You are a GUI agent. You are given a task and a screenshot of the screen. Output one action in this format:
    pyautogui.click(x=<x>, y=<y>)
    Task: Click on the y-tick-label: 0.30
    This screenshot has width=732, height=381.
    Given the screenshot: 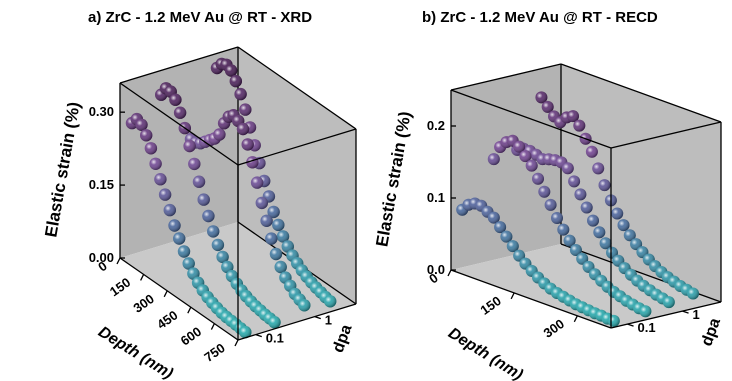 What is the action you would take?
    pyautogui.click(x=101, y=111)
    